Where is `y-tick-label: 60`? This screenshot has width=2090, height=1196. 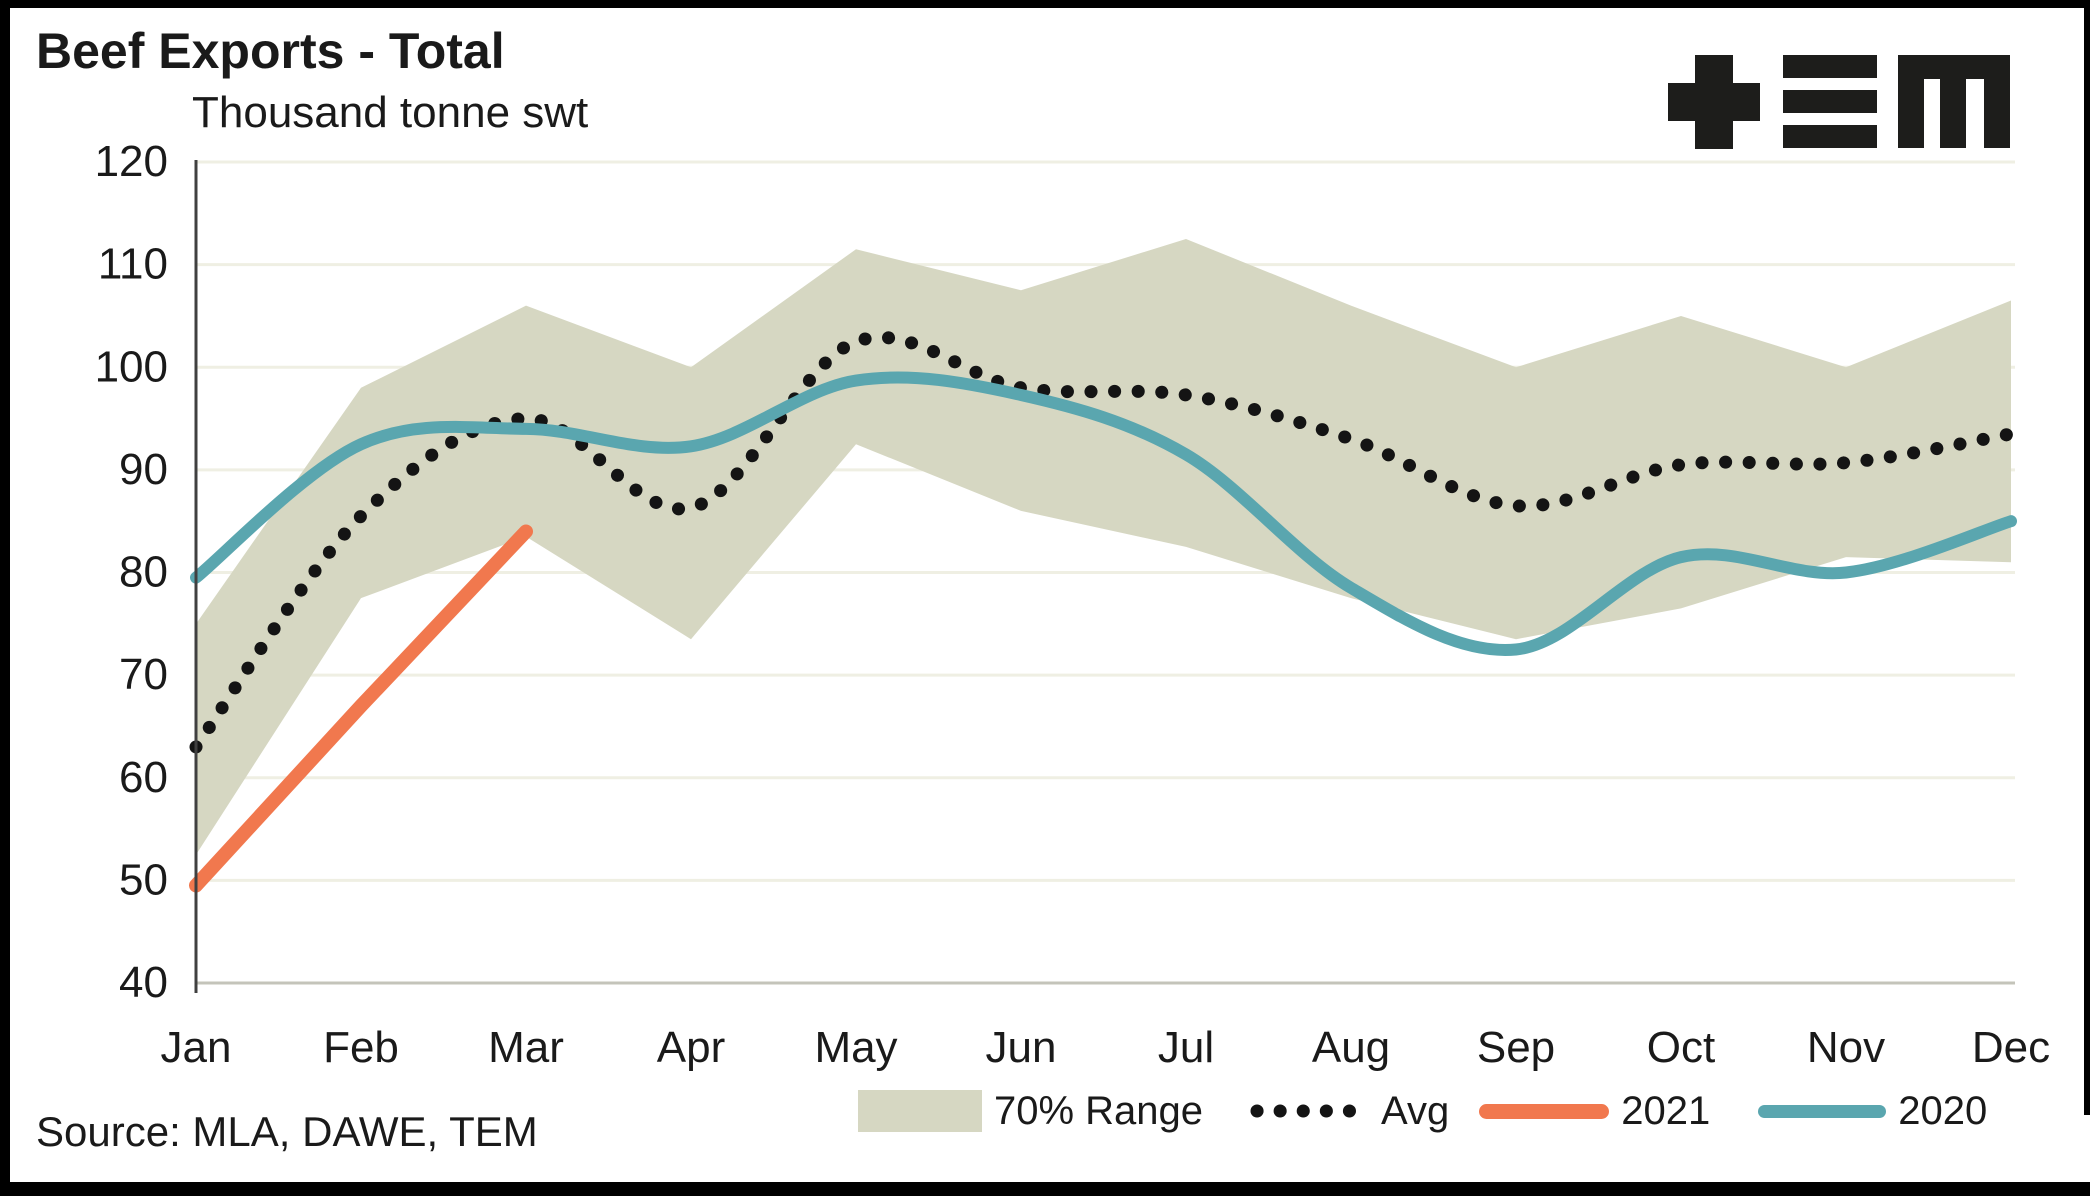
y-tick-label: 60 is located at coordinates (143, 777).